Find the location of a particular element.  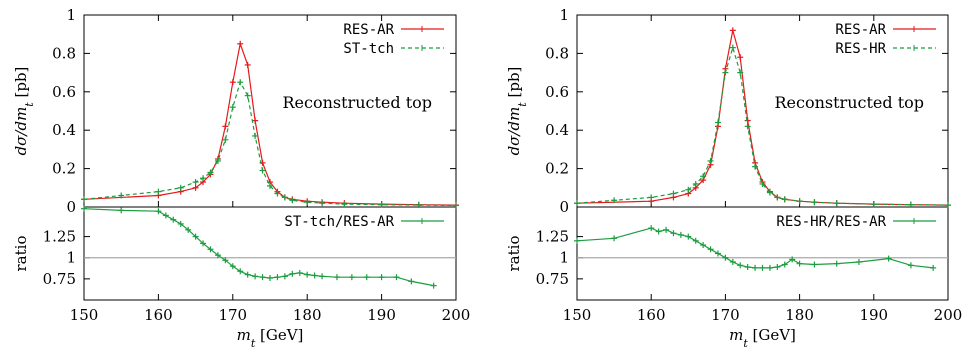

panel1-xtick-label-3: 180 is located at coordinates (307, 315).